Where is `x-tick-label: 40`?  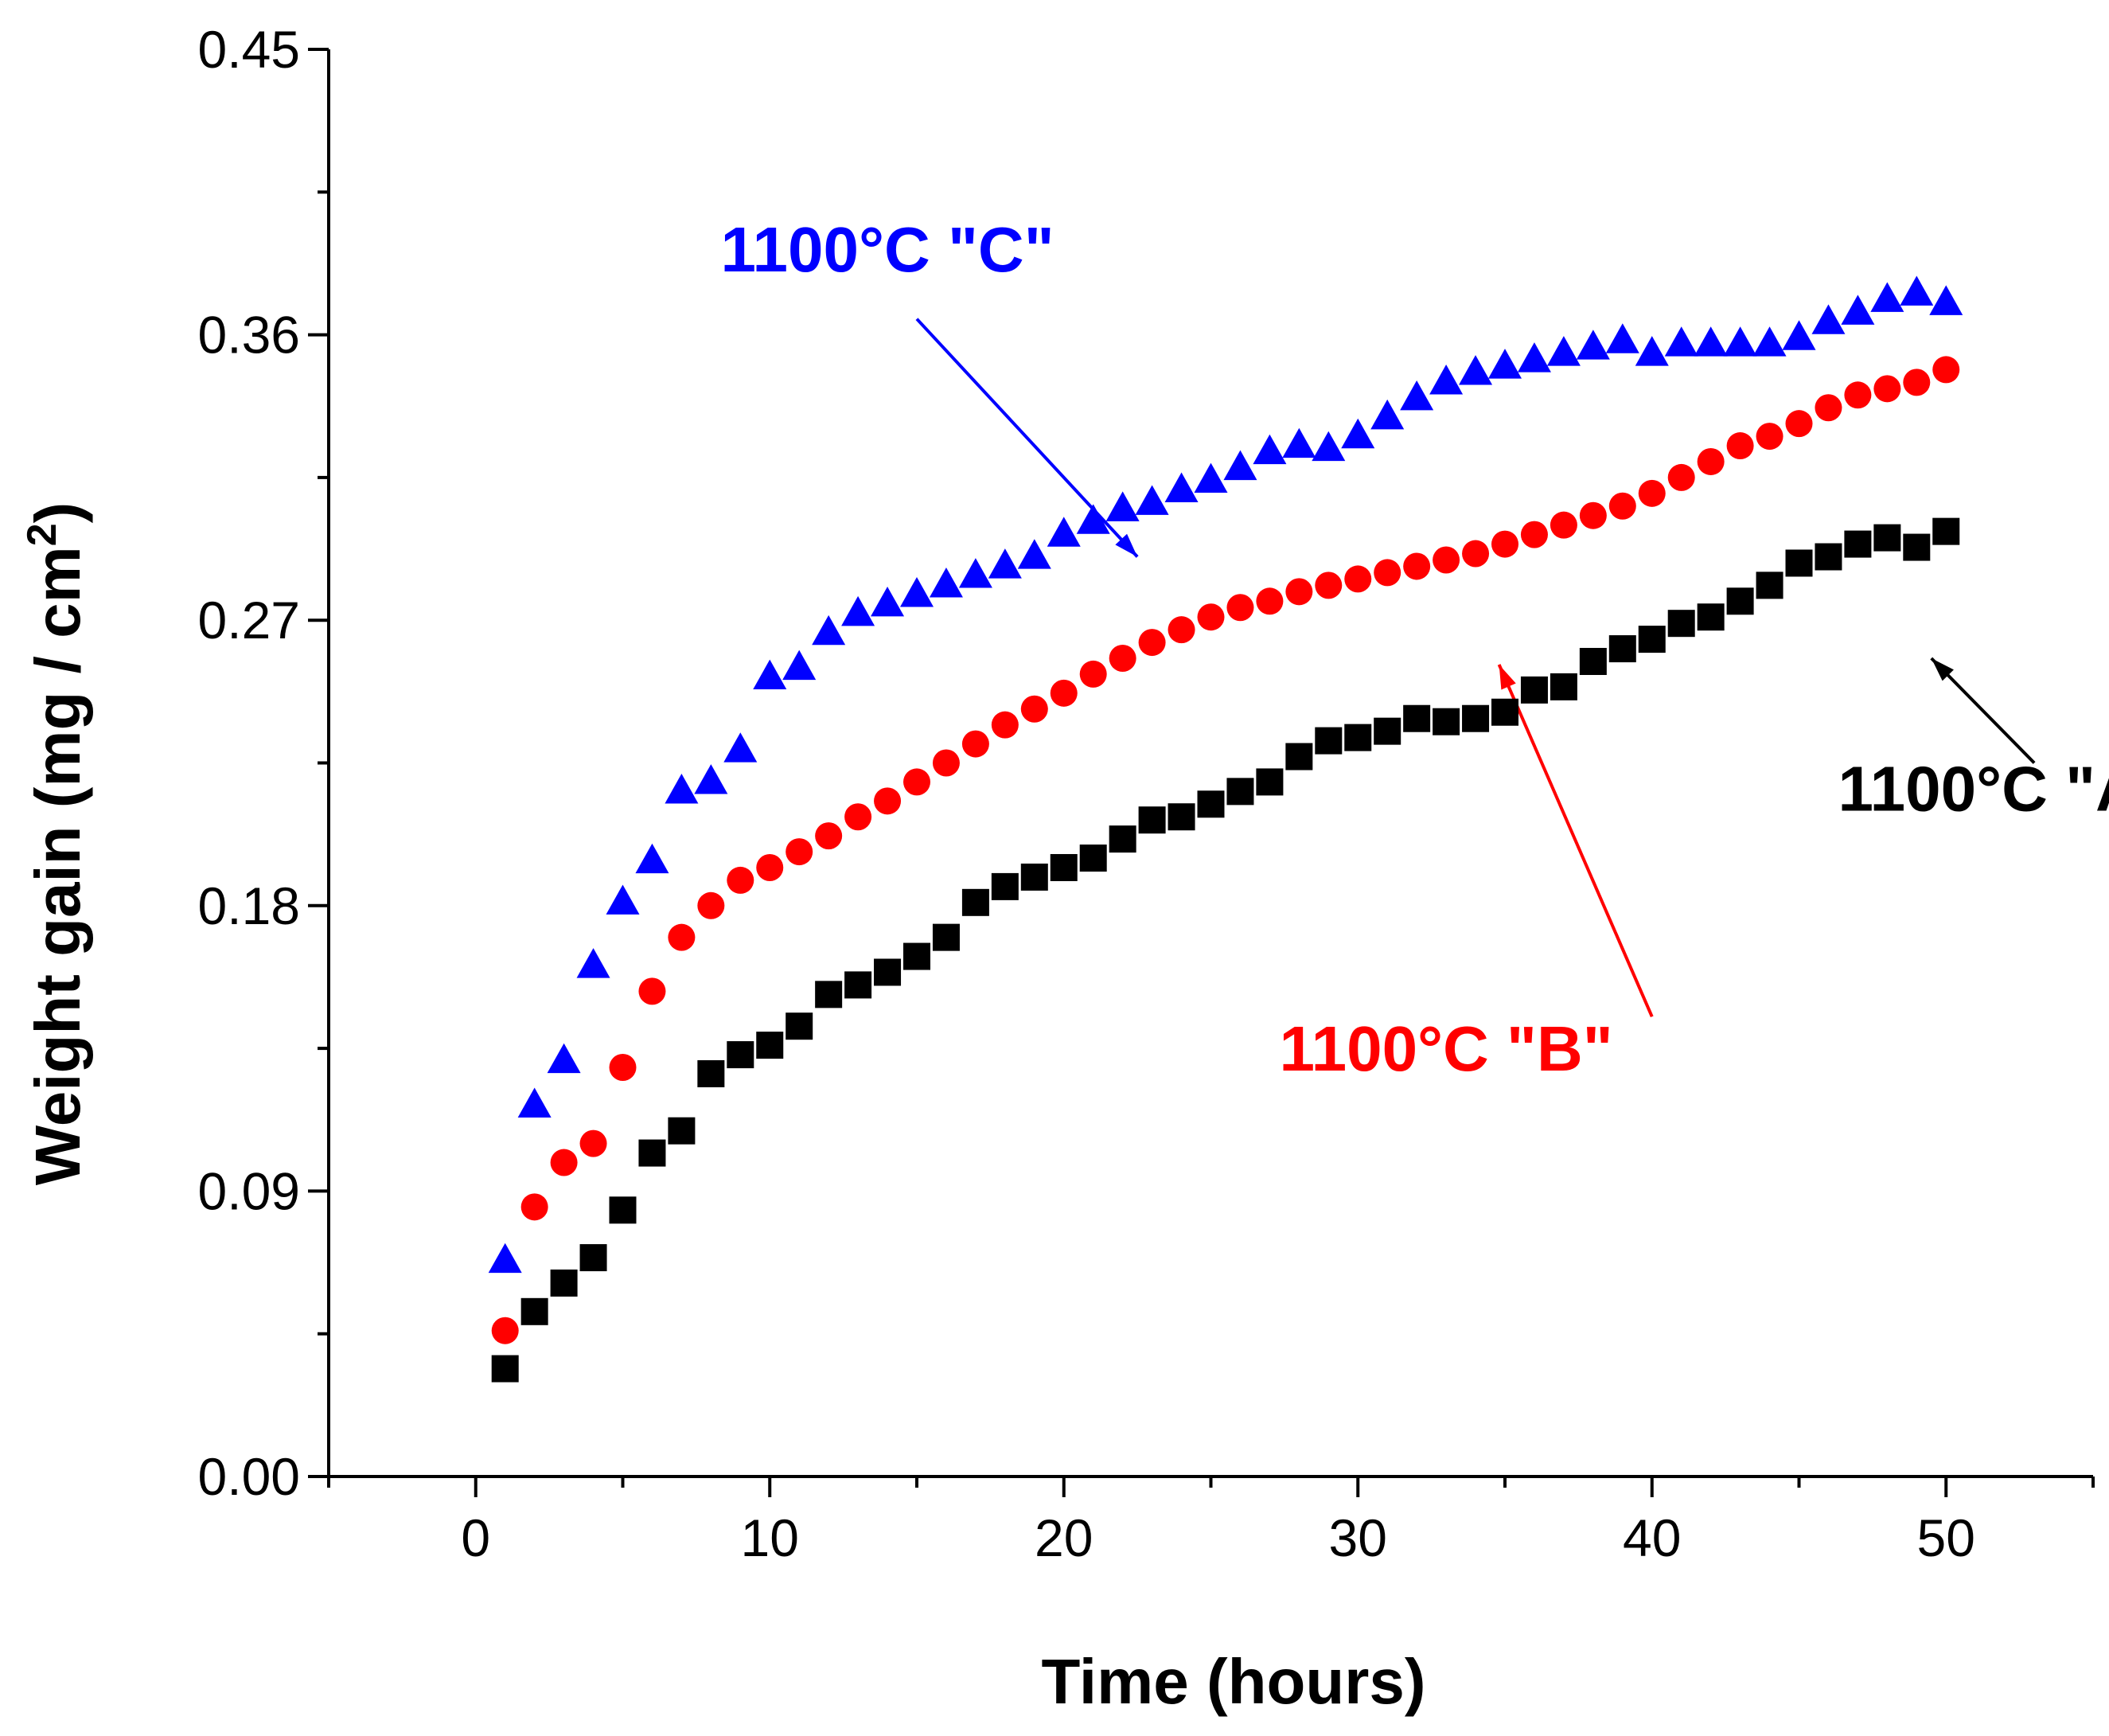
x-tick-label: 40 is located at coordinates (1652, 1537).